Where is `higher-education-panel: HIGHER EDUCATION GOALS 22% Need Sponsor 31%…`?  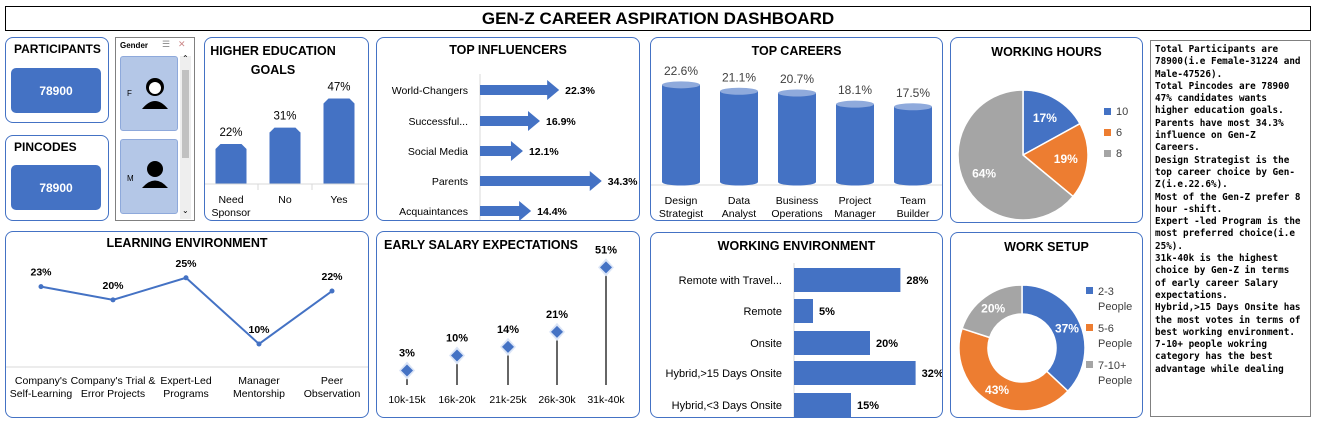
higher-education-panel: HIGHER EDUCATION GOALS 22% Need Sponsor 31%… is located at coordinates (286, 129).